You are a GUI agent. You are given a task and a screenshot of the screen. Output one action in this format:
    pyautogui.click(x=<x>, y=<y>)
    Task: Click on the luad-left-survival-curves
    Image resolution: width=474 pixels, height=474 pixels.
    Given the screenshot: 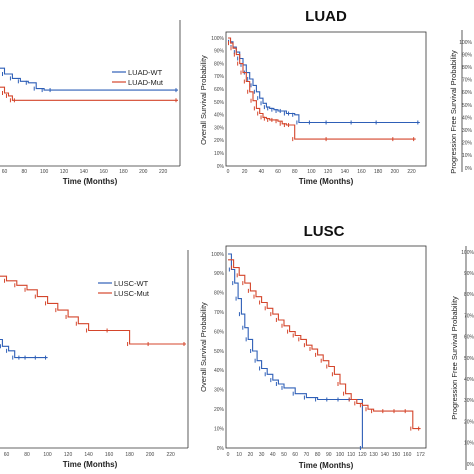 What is the action you would take?
    pyautogui.click(x=89, y=85)
    